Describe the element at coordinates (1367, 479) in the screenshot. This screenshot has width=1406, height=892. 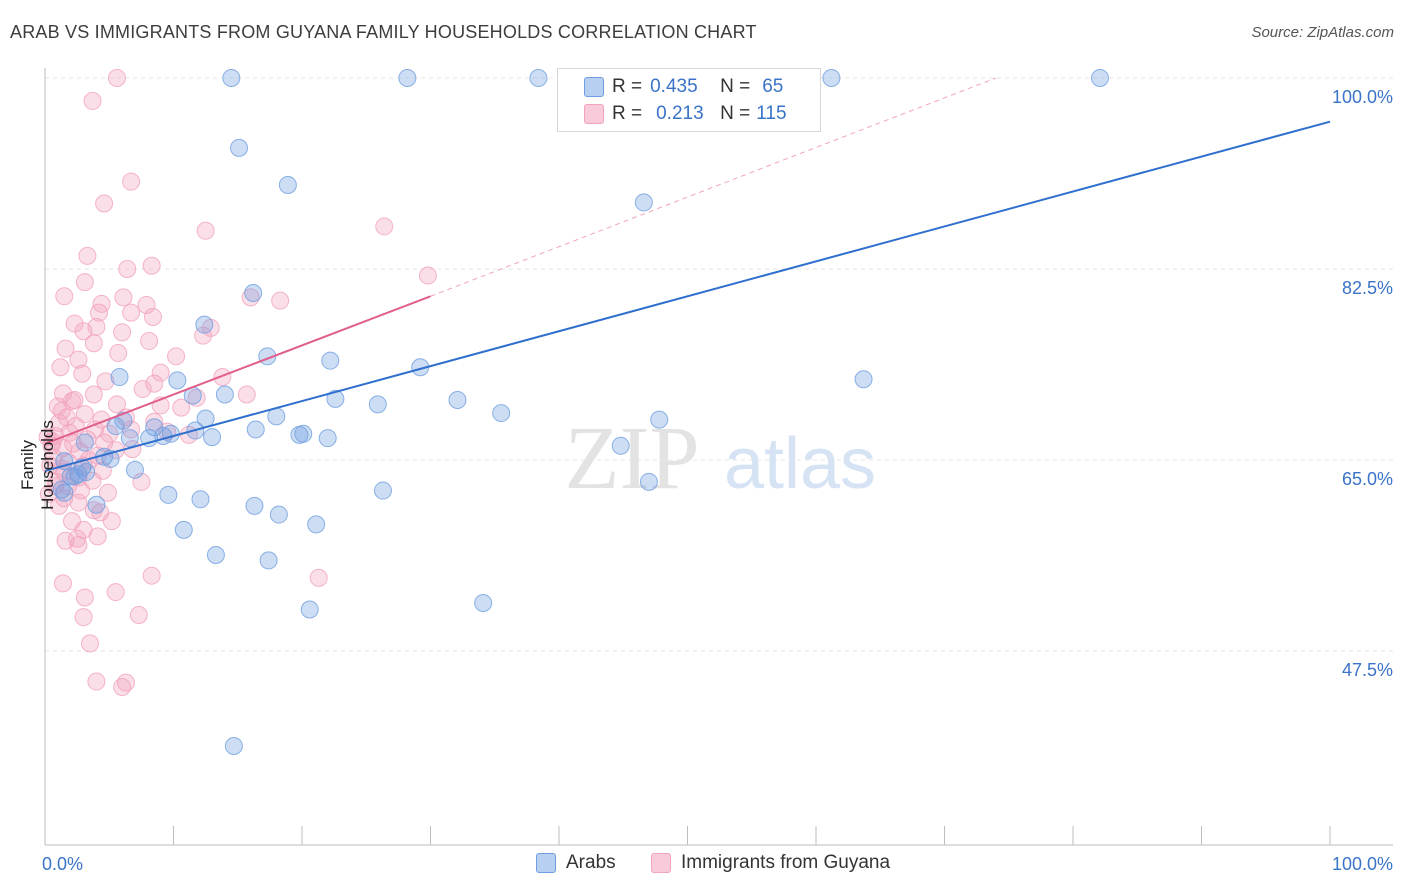
I see `y-tick-label: 65.0%` at that location.